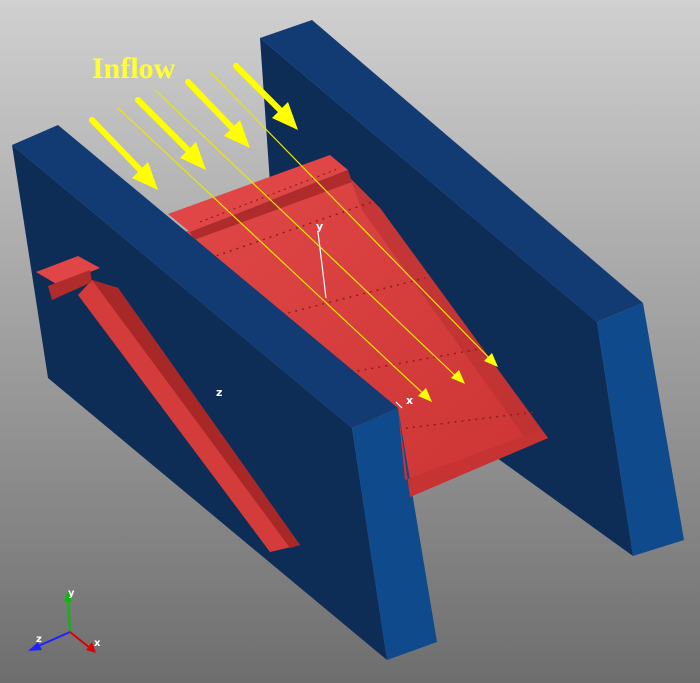 Image resolution: width=700 pixels, height=683 pixels. I want to click on triad-x-head, so click(91, 647).